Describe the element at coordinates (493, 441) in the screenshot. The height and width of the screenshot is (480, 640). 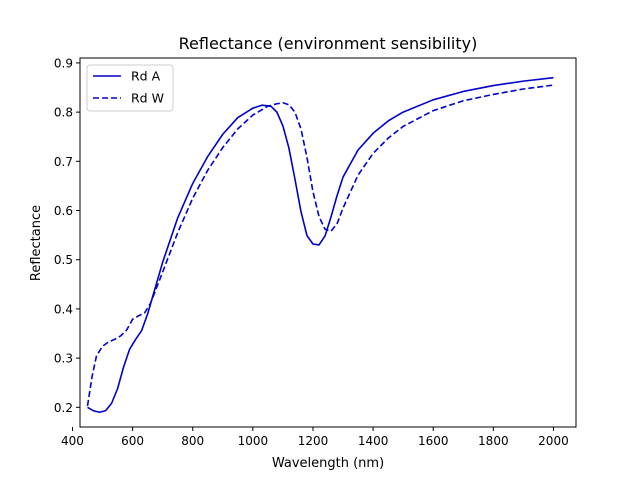
I see `x-tick-label: 1800` at that location.